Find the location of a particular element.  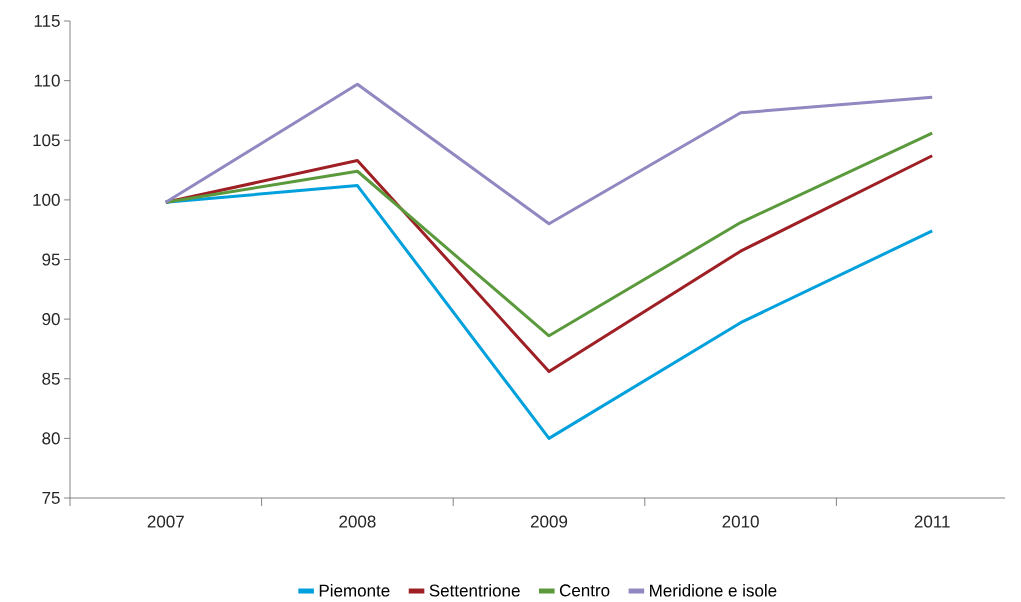

legend-label: Piemonte is located at coordinates (354, 590).